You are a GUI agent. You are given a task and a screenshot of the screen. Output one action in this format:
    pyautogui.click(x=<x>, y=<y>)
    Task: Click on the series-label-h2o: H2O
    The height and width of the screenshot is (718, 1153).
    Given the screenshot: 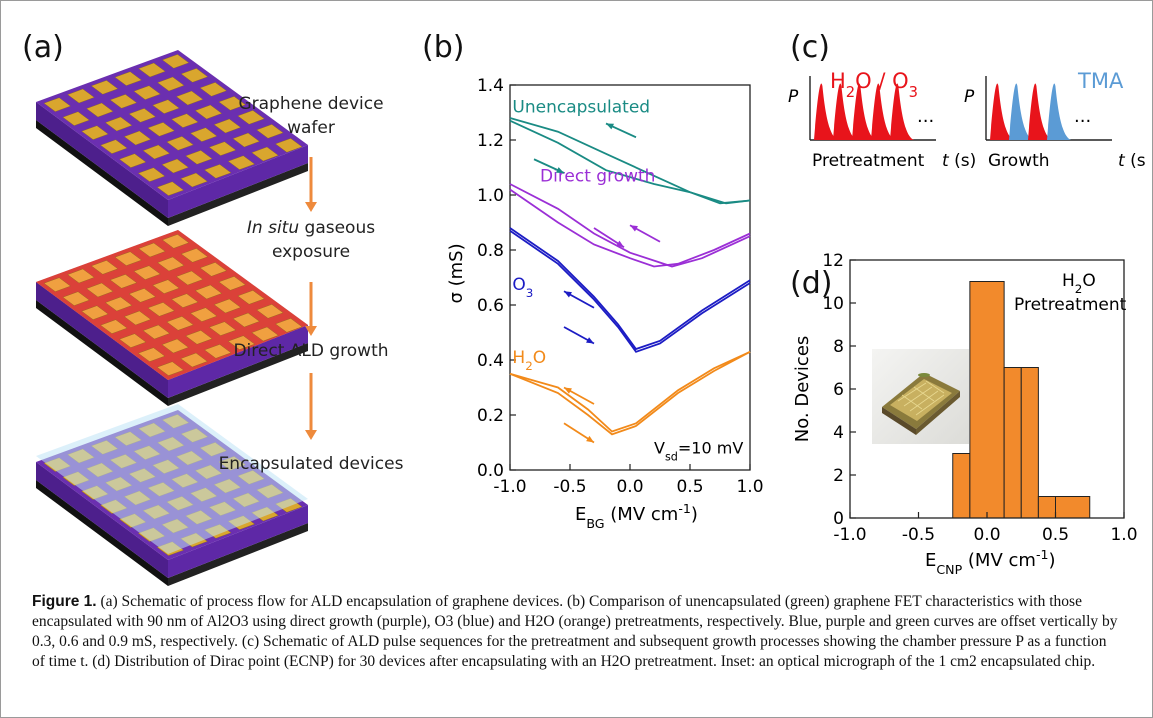 What is the action you would take?
    pyautogui.click(x=529, y=360)
    